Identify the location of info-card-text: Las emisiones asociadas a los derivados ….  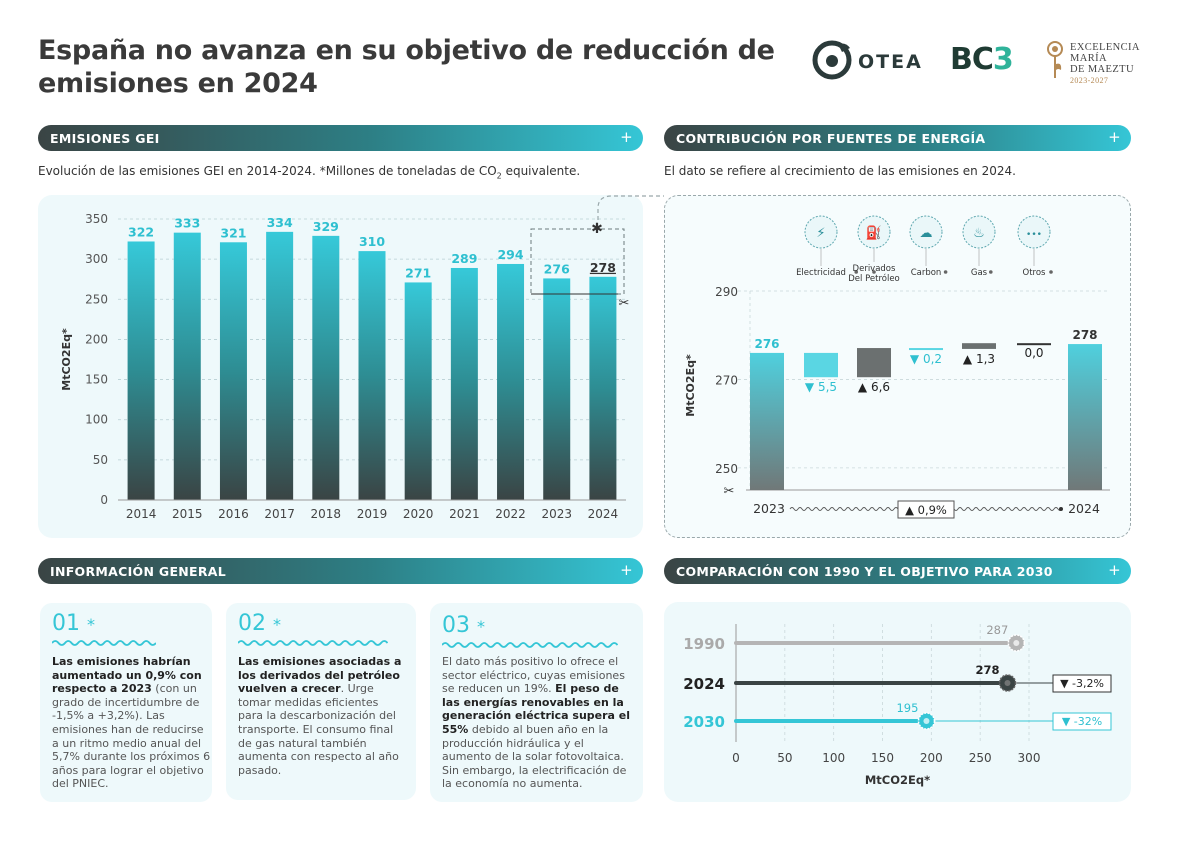
(322, 716).